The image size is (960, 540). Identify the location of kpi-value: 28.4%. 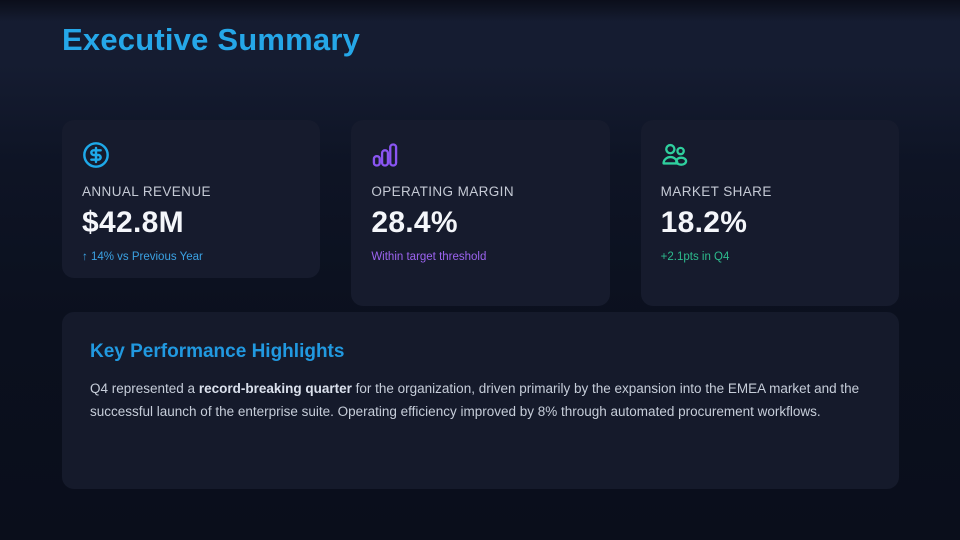
(414, 222).